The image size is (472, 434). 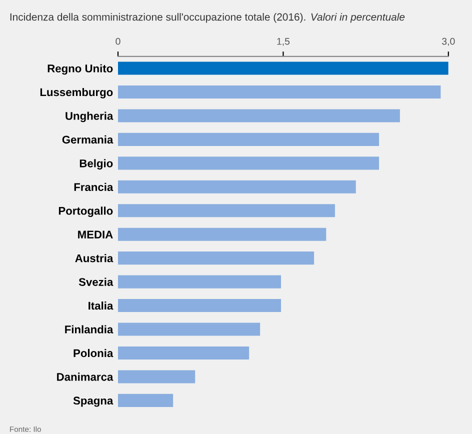 What do you see at coordinates (158, 18) in the screenshot?
I see `chart-title: Incidenza della somministrazione sull'occupazione totale (2016).` at bounding box center [158, 18].